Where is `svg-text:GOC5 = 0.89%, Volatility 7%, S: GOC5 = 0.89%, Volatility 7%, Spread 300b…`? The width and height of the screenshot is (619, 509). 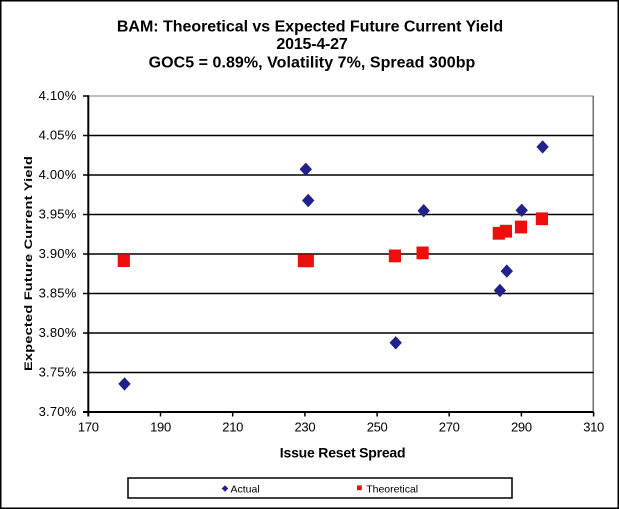 svg-text:GOC5 = 0.89%, Volatility 7%, S: GOC5 = 0.89%, Volatility 7%, Spread 300b… is located at coordinates (312, 62).